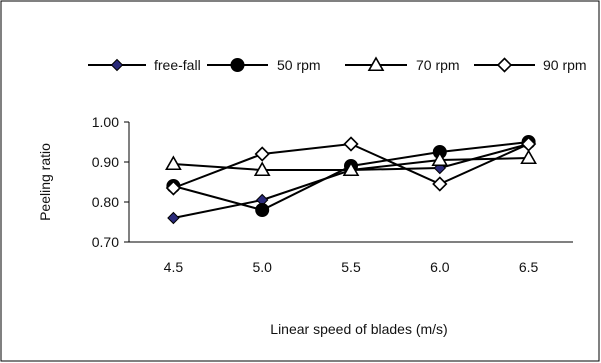  I want to click on legend-marker-shape-50-rpm, so click(237, 65).